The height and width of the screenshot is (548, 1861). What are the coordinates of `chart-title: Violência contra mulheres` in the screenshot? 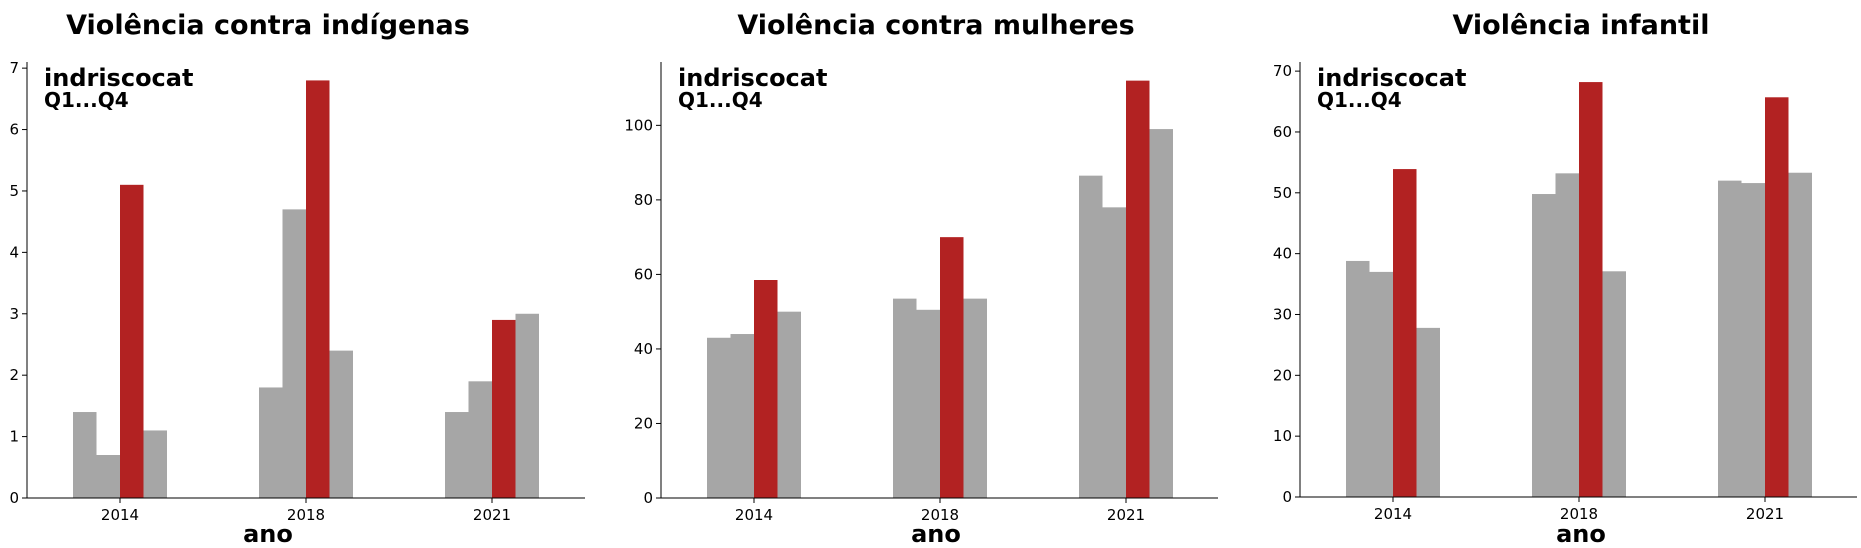 It's located at (935, 25).